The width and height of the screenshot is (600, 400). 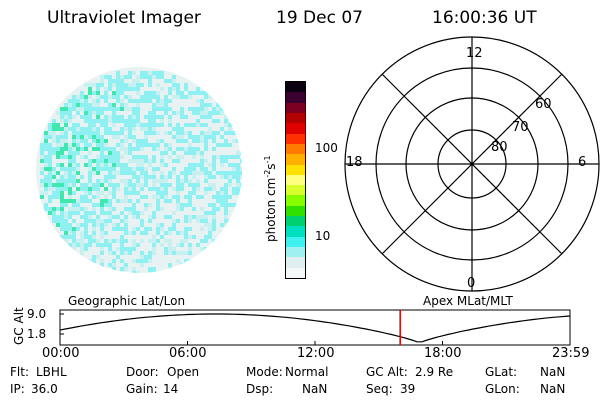 I want to click on seq-value: 39, so click(x=408, y=389).